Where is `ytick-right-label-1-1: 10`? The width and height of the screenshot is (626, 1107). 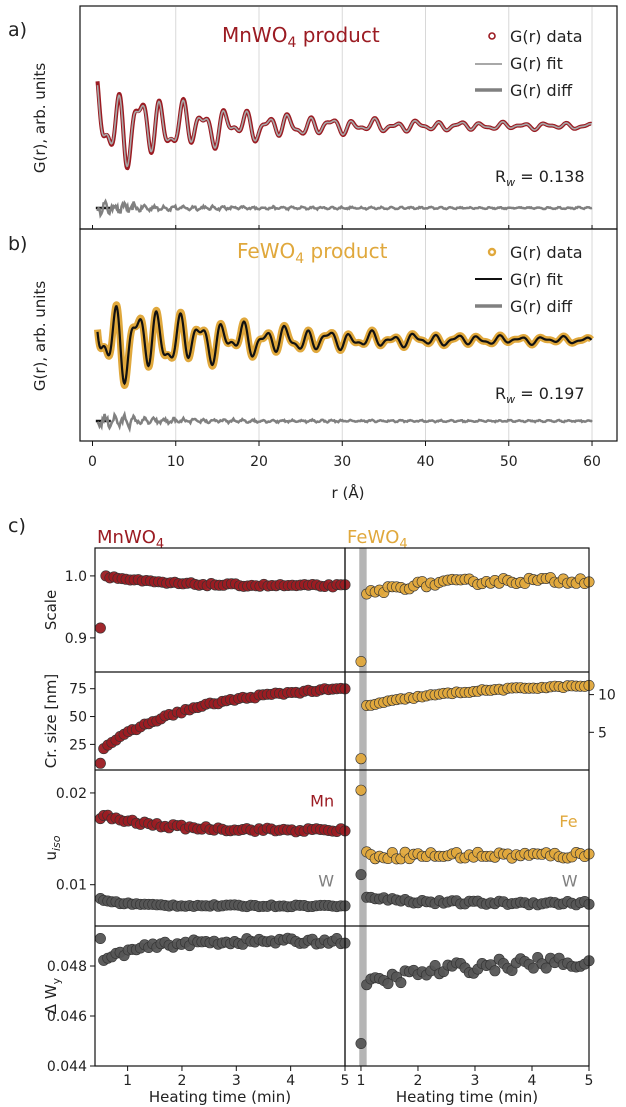 ytick-right-label-1-1: 10 is located at coordinates (607, 696).